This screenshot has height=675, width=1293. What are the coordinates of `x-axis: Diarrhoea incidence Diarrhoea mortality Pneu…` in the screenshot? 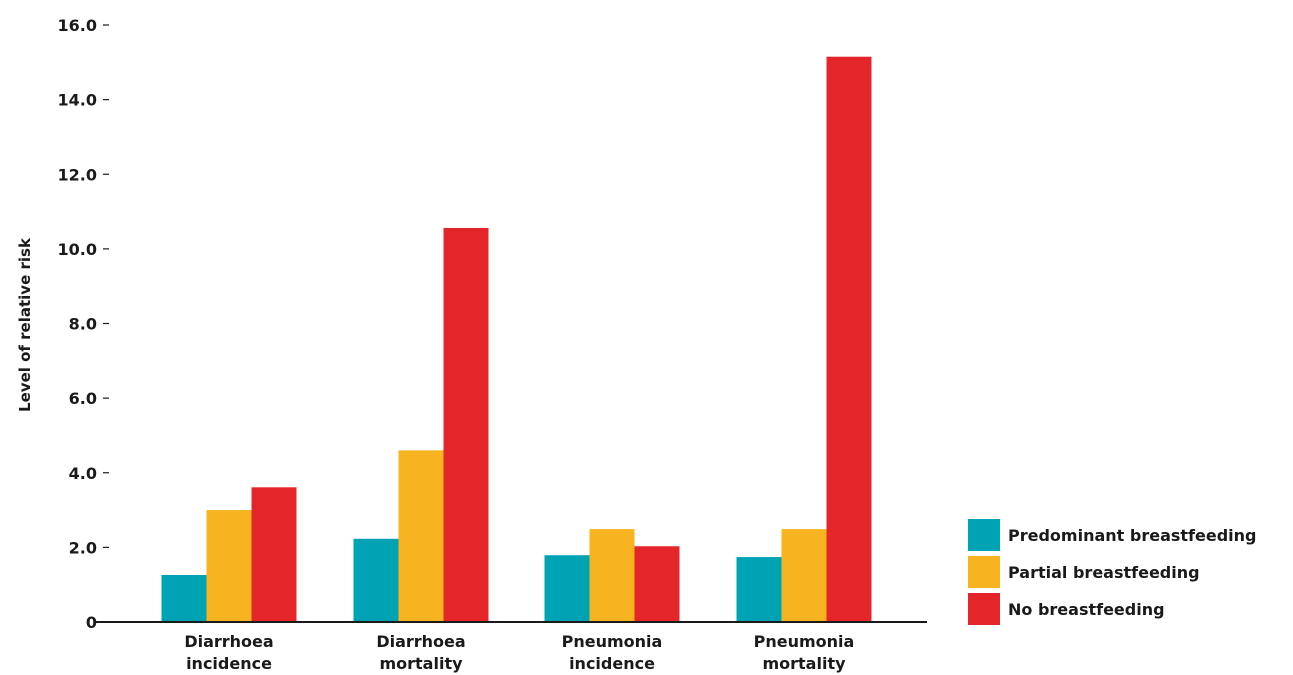 It's located at (511, 647).